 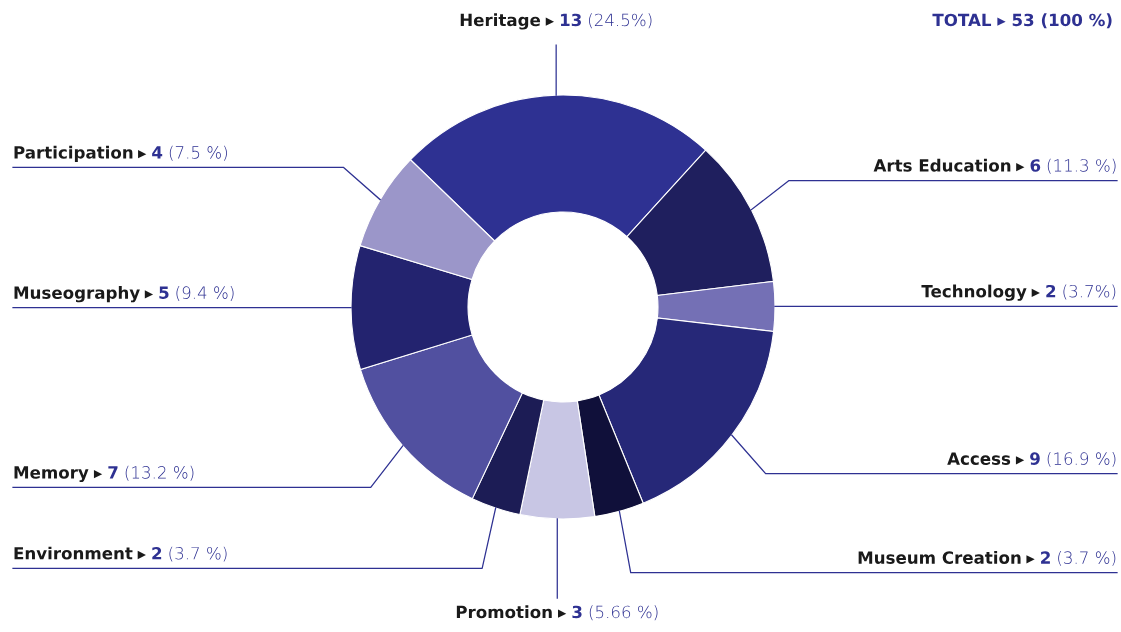 What do you see at coordinates (189, 293) in the screenshot?
I see `data-label: ▸ 5 (9.4 %)` at bounding box center [189, 293].